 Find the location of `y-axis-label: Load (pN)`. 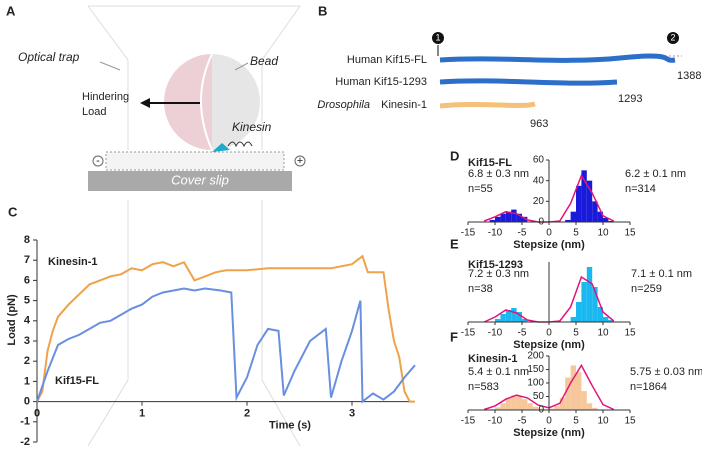

y-axis-label: Load (pN) is located at coordinates (12, 320).